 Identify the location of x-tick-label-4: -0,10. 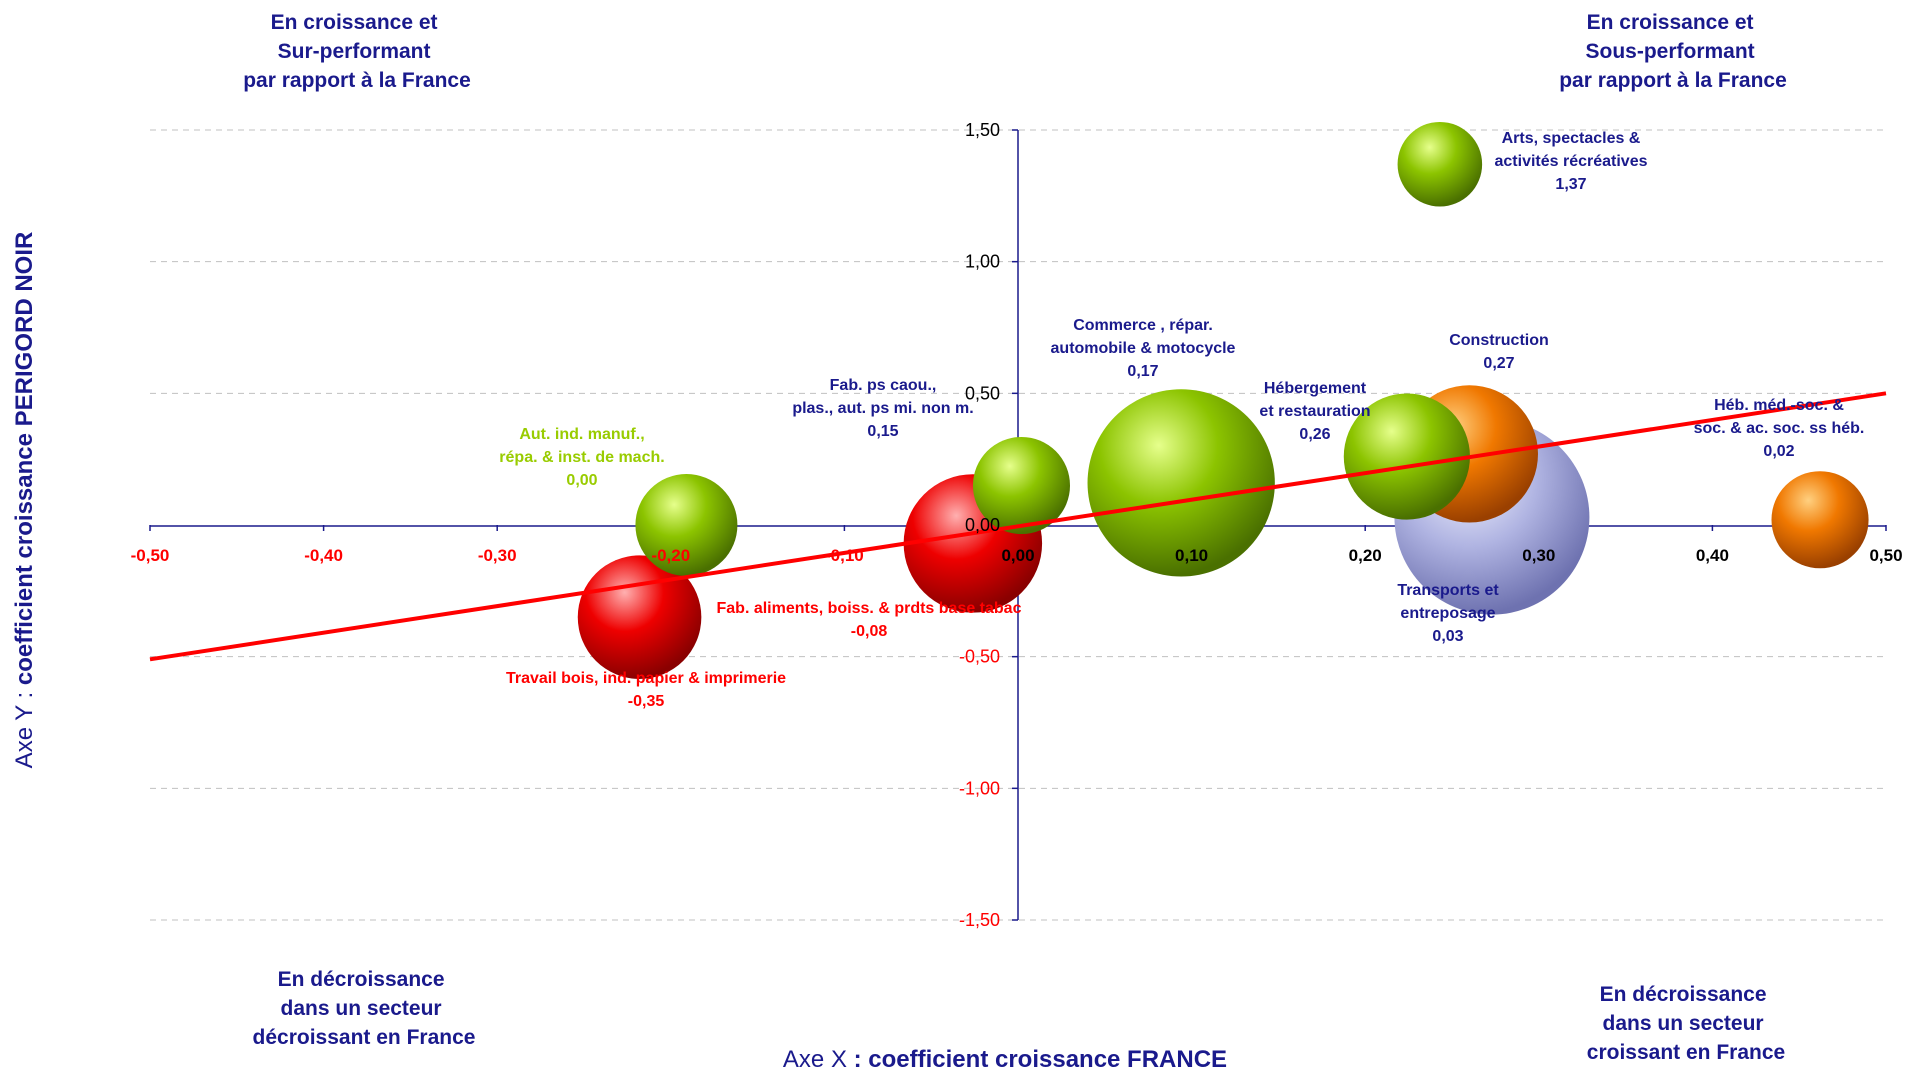
(844, 555).